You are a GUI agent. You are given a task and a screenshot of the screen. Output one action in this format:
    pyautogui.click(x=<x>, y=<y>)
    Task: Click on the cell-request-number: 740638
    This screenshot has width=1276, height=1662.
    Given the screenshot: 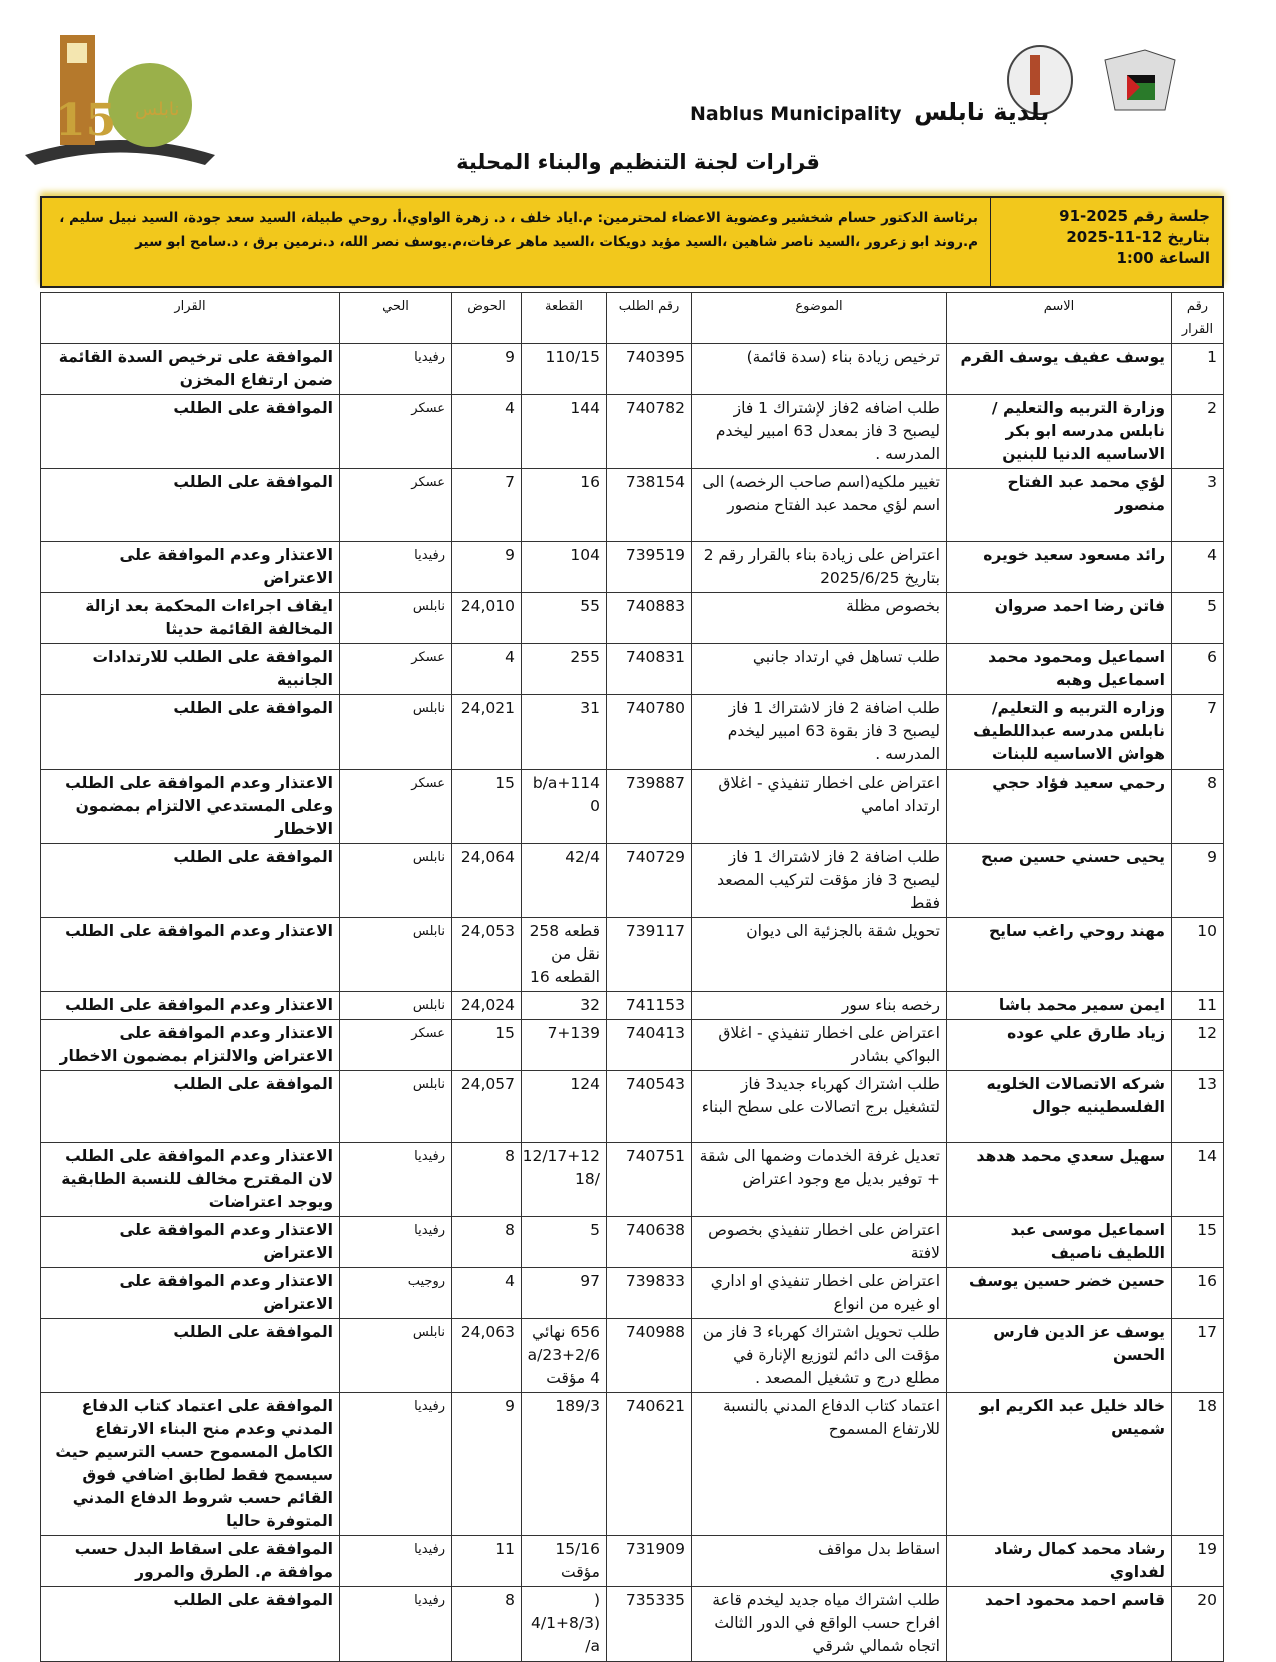 What is the action you would take?
    pyautogui.click(x=649, y=1242)
    